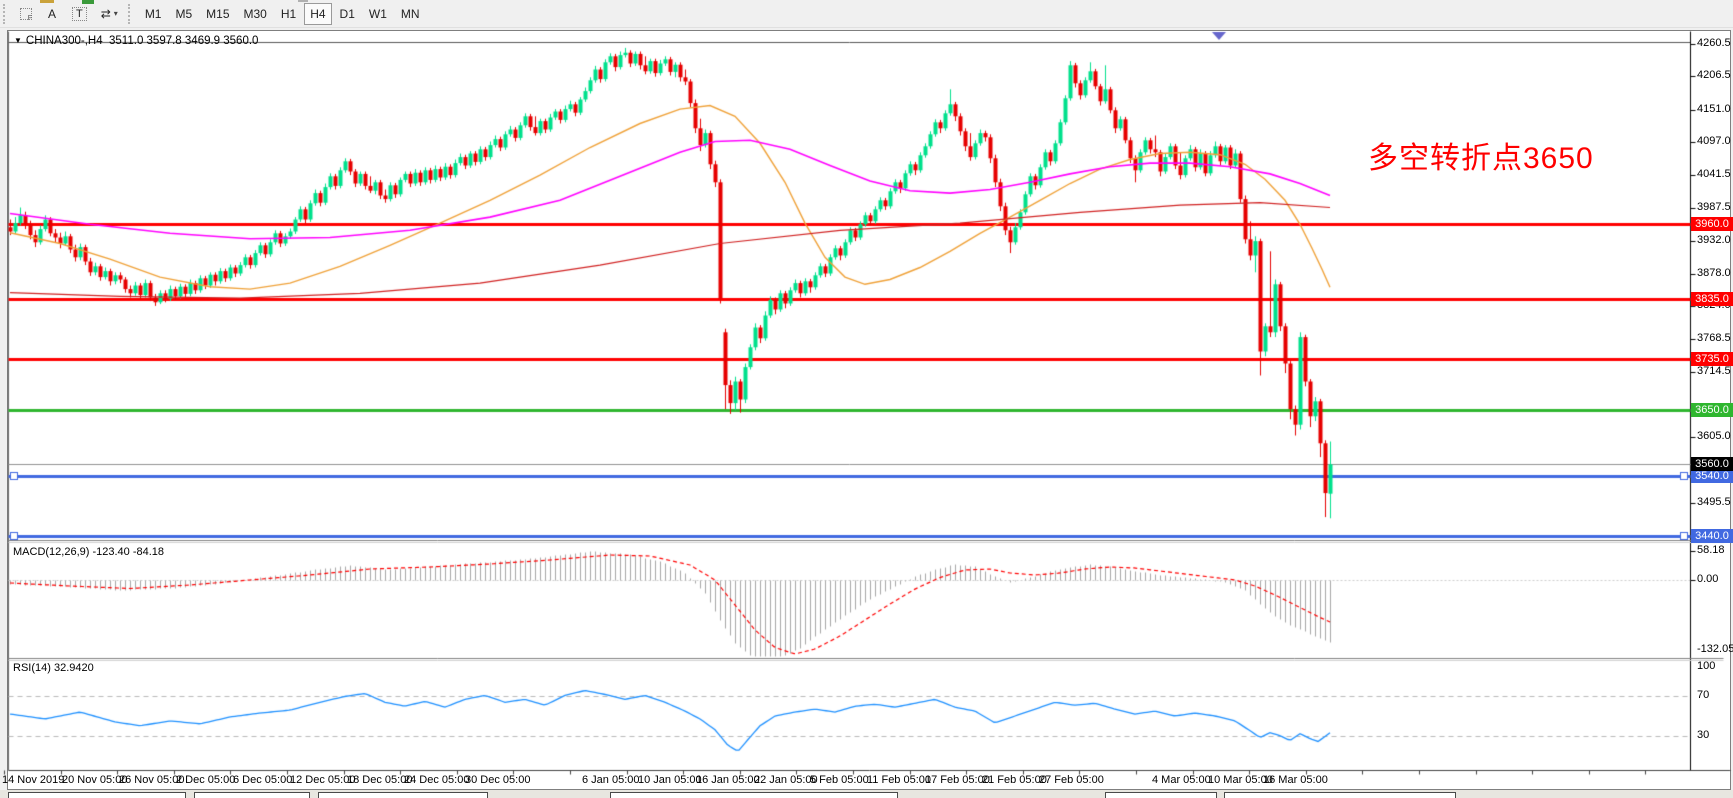  What do you see at coordinates (33, 780) in the screenshot?
I see `time-axis-label: 14 Nov 2019` at bounding box center [33, 780].